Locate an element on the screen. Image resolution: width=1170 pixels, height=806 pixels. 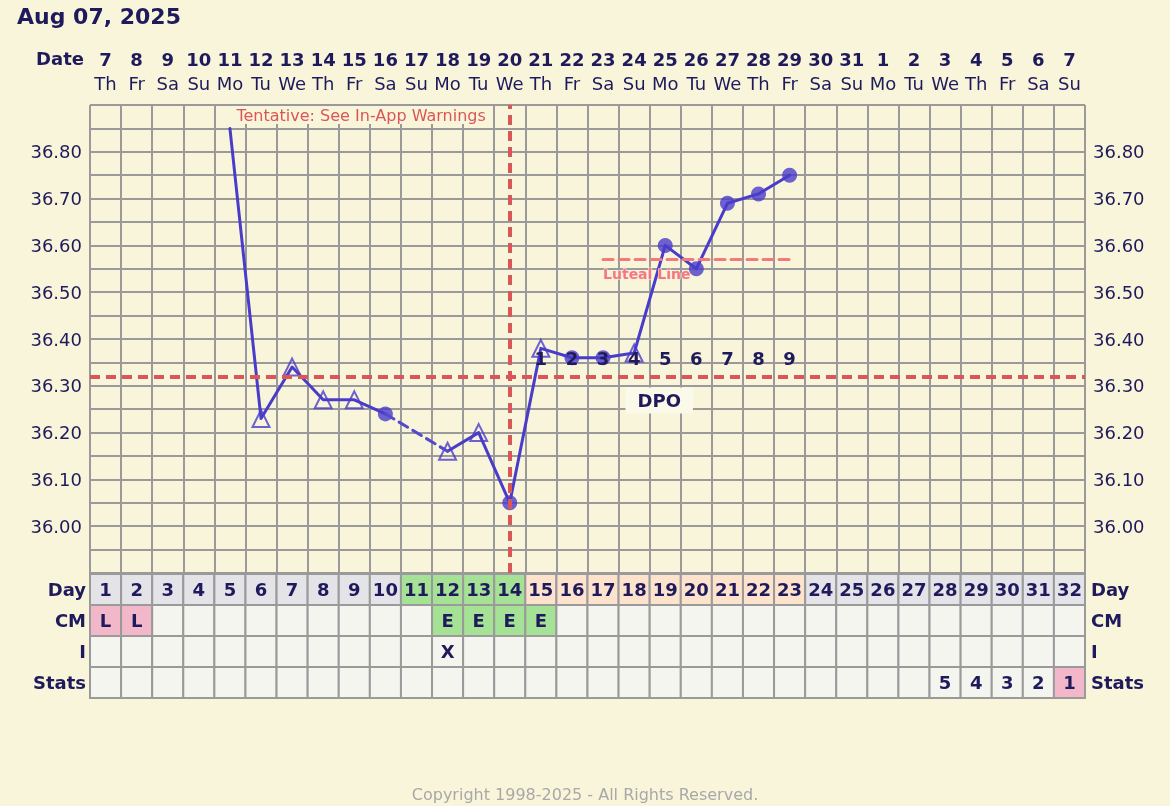
data-label: 31 is located at coordinates (1038, 589).